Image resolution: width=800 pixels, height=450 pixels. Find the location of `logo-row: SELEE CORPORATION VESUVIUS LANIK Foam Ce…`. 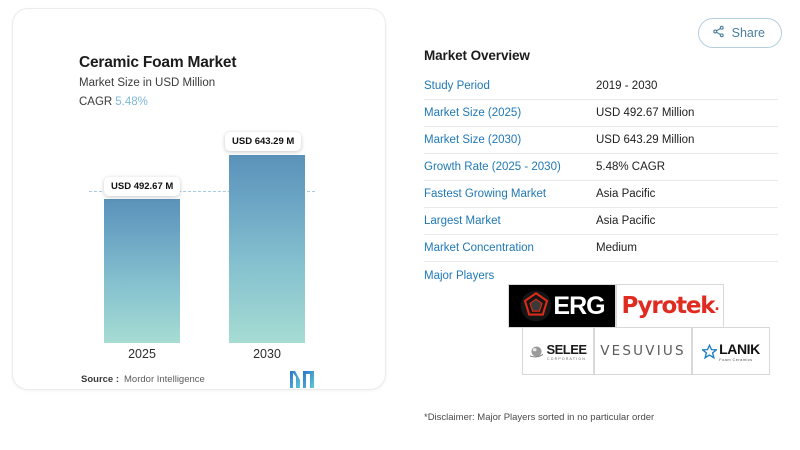

logo-row: SELEE CORPORATION VESUVIUS LANIK Foam Ce… is located at coordinates (646, 351).